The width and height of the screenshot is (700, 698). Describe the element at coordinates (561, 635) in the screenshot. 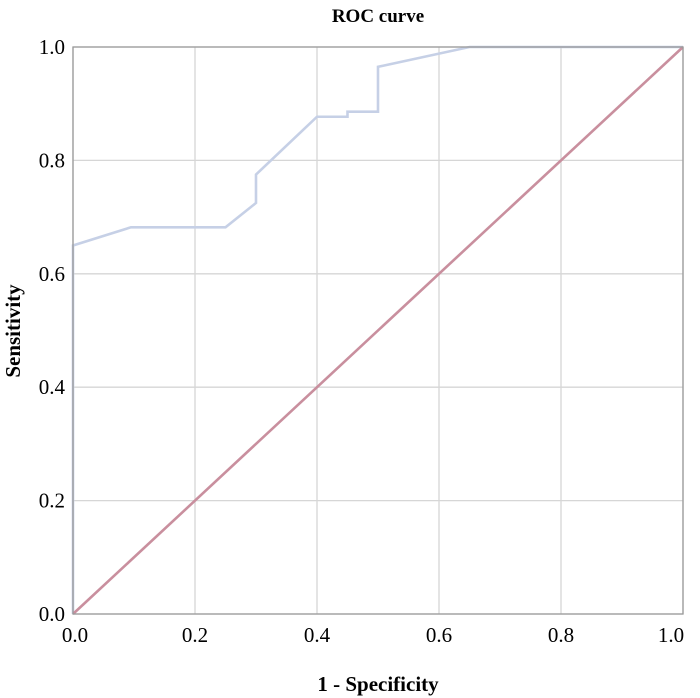

I see `x-tick-label: 0.8` at that location.